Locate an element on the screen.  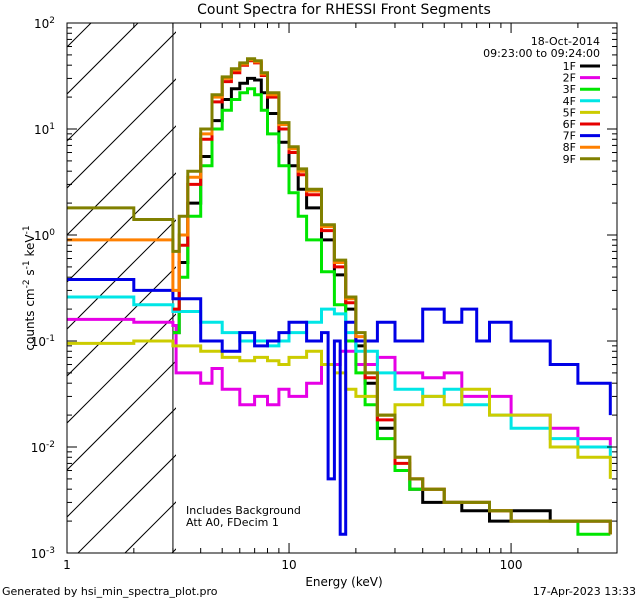
annotation-background: Includes Background is located at coordinates (243, 510).